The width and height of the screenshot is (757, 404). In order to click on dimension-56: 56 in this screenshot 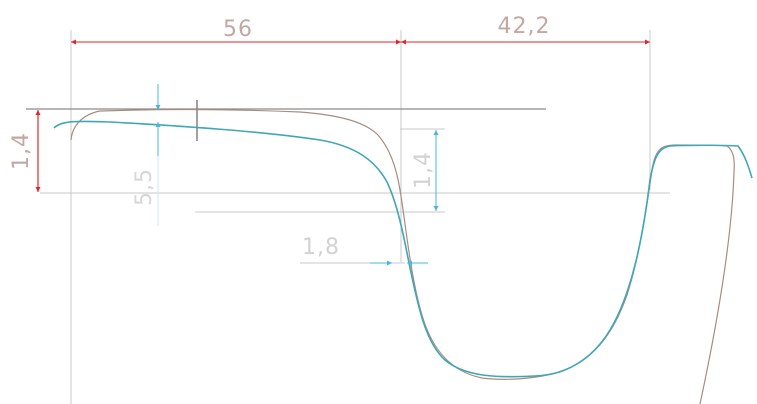, I will do `click(236, 31)`.